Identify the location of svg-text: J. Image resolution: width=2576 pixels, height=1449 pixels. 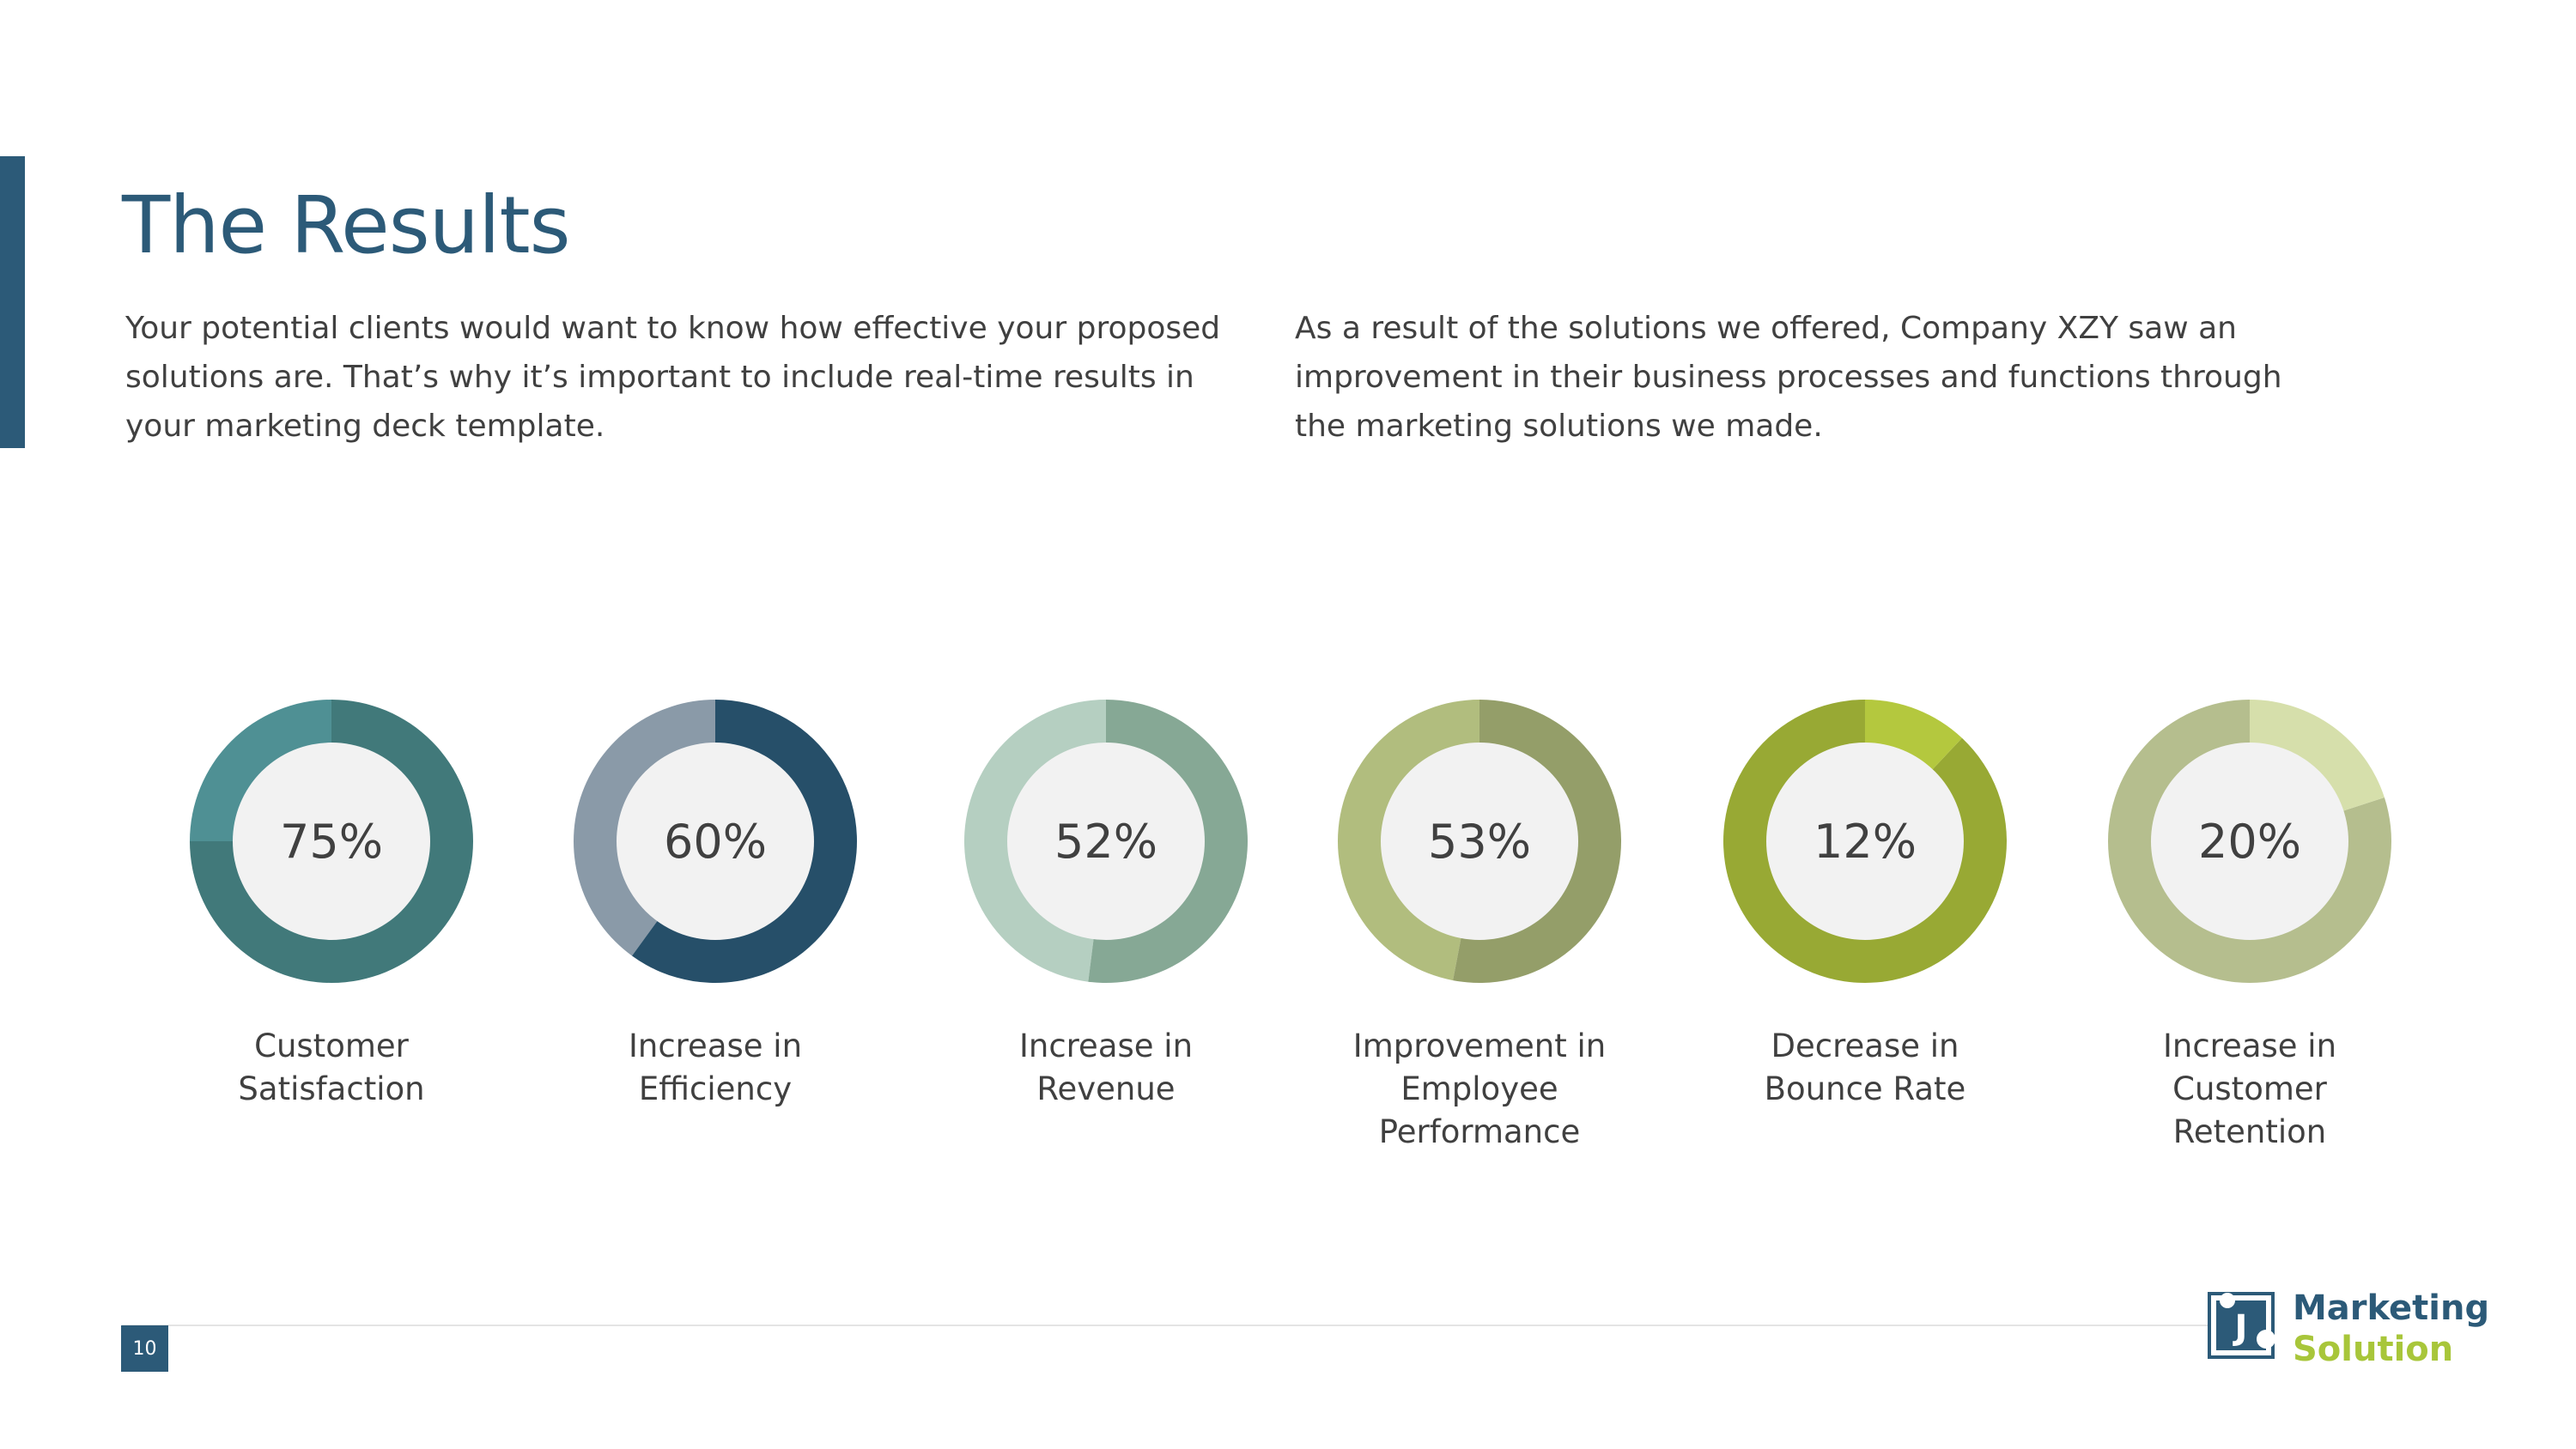
(2240, 1328).